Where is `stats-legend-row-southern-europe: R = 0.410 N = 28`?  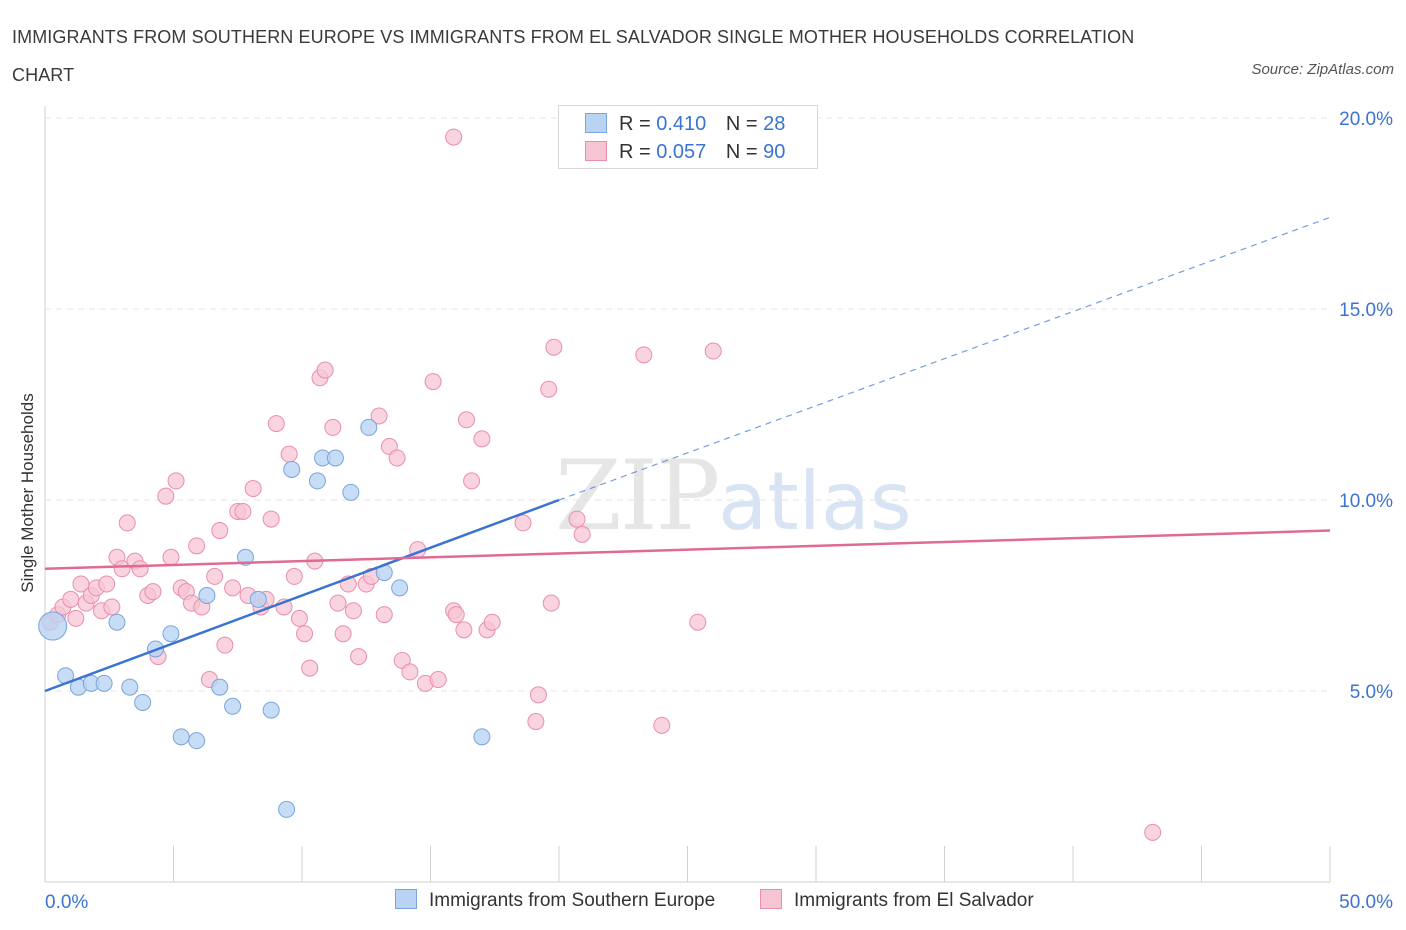 stats-legend-row-southern-europe: R = 0.410 N = 28 is located at coordinates (685, 125).